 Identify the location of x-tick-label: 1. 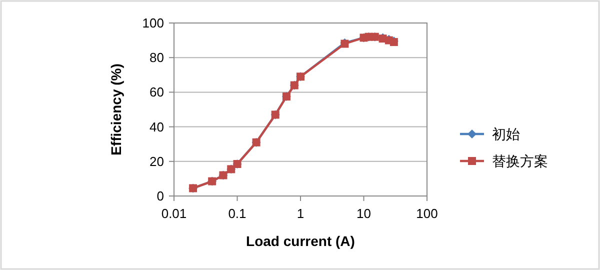
(300, 213).